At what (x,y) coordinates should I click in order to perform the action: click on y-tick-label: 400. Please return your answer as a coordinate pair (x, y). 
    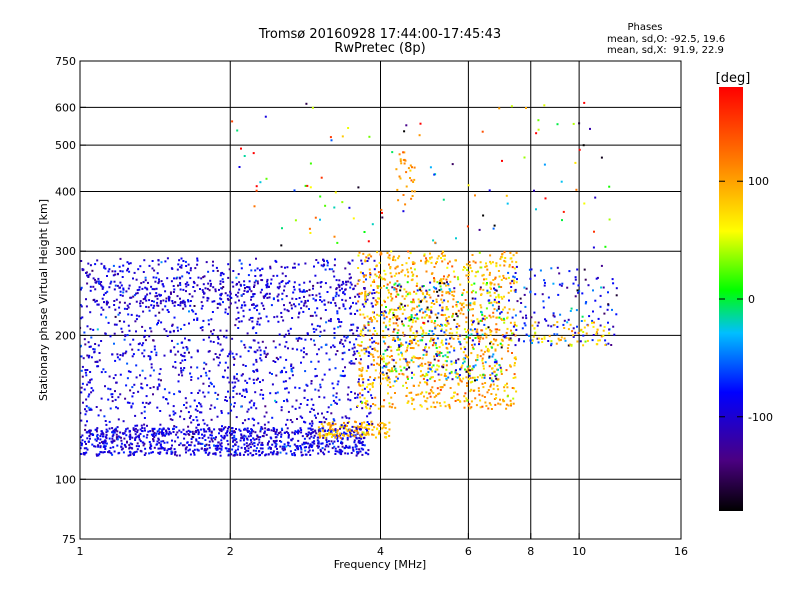
    Looking at the image, I should click on (65, 191).